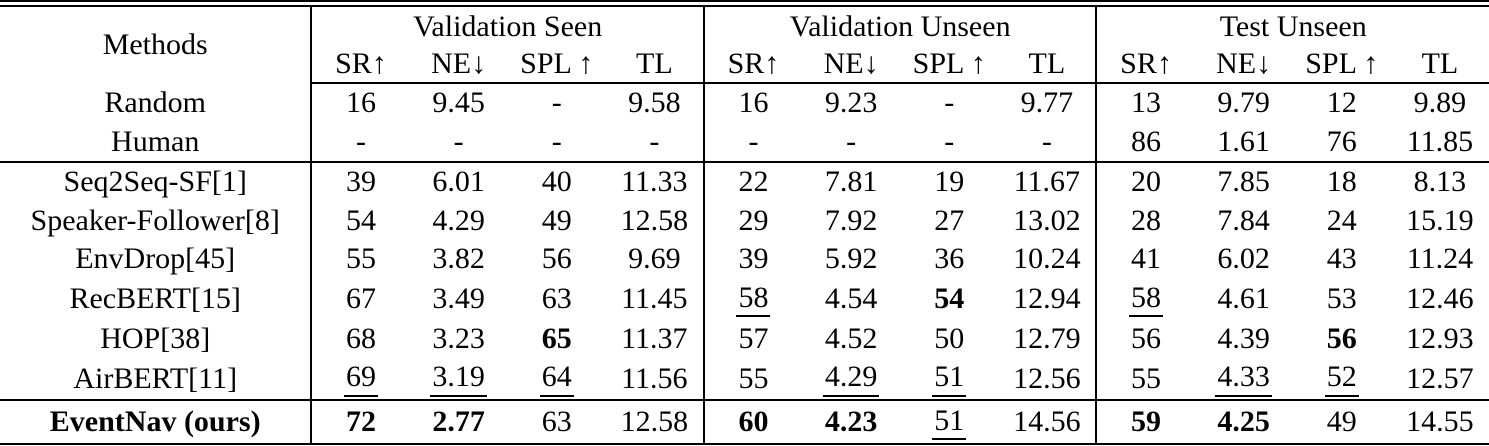 Image resolution: width=1489 pixels, height=446 pixels. I want to click on metric-value: 4.29, so click(458, 220).